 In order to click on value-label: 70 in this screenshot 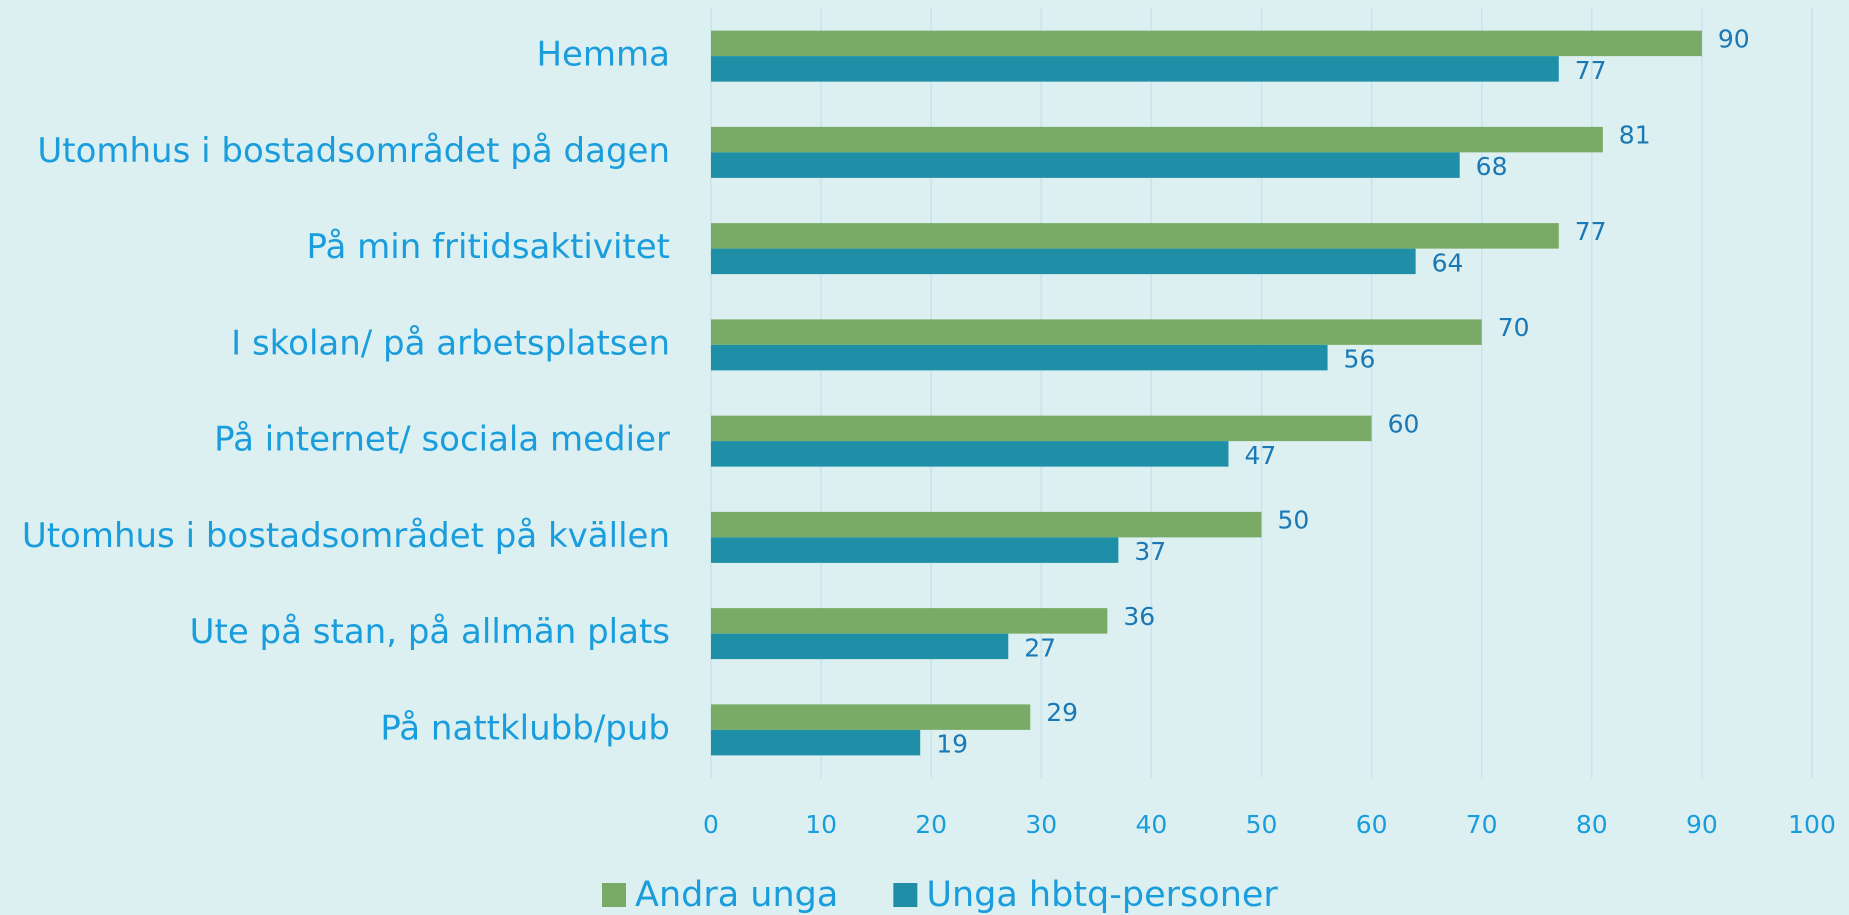, I will do `click(1514, 327)`.